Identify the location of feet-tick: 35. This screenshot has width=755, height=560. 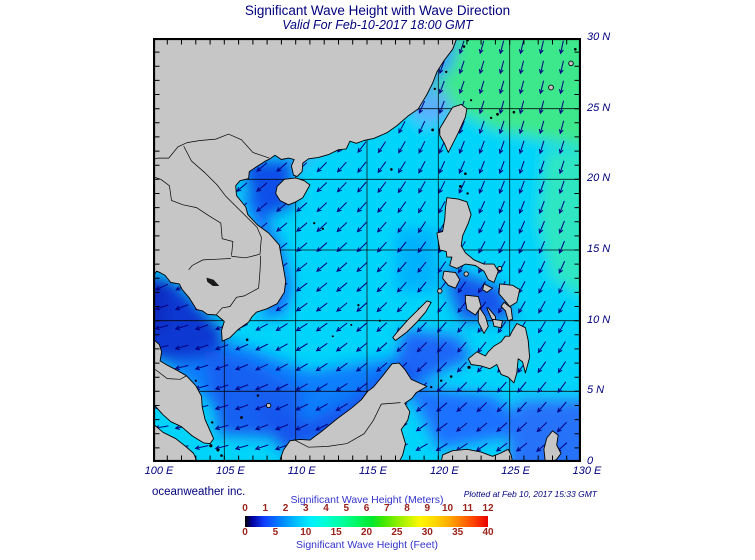
(458, 532).